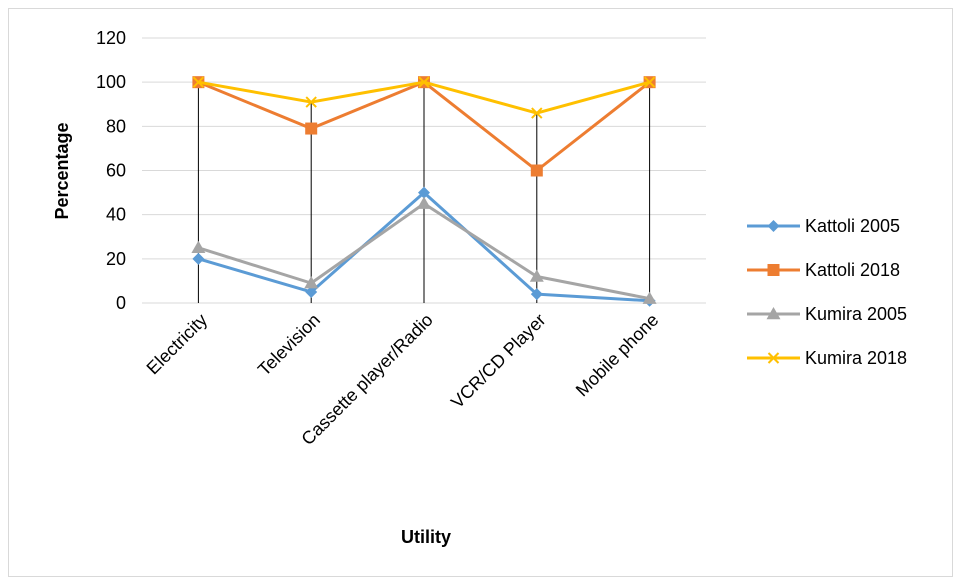 This screenshot has width=956, height=579. I want to click on legend-label: Kumira 2005, so click(856, 314).